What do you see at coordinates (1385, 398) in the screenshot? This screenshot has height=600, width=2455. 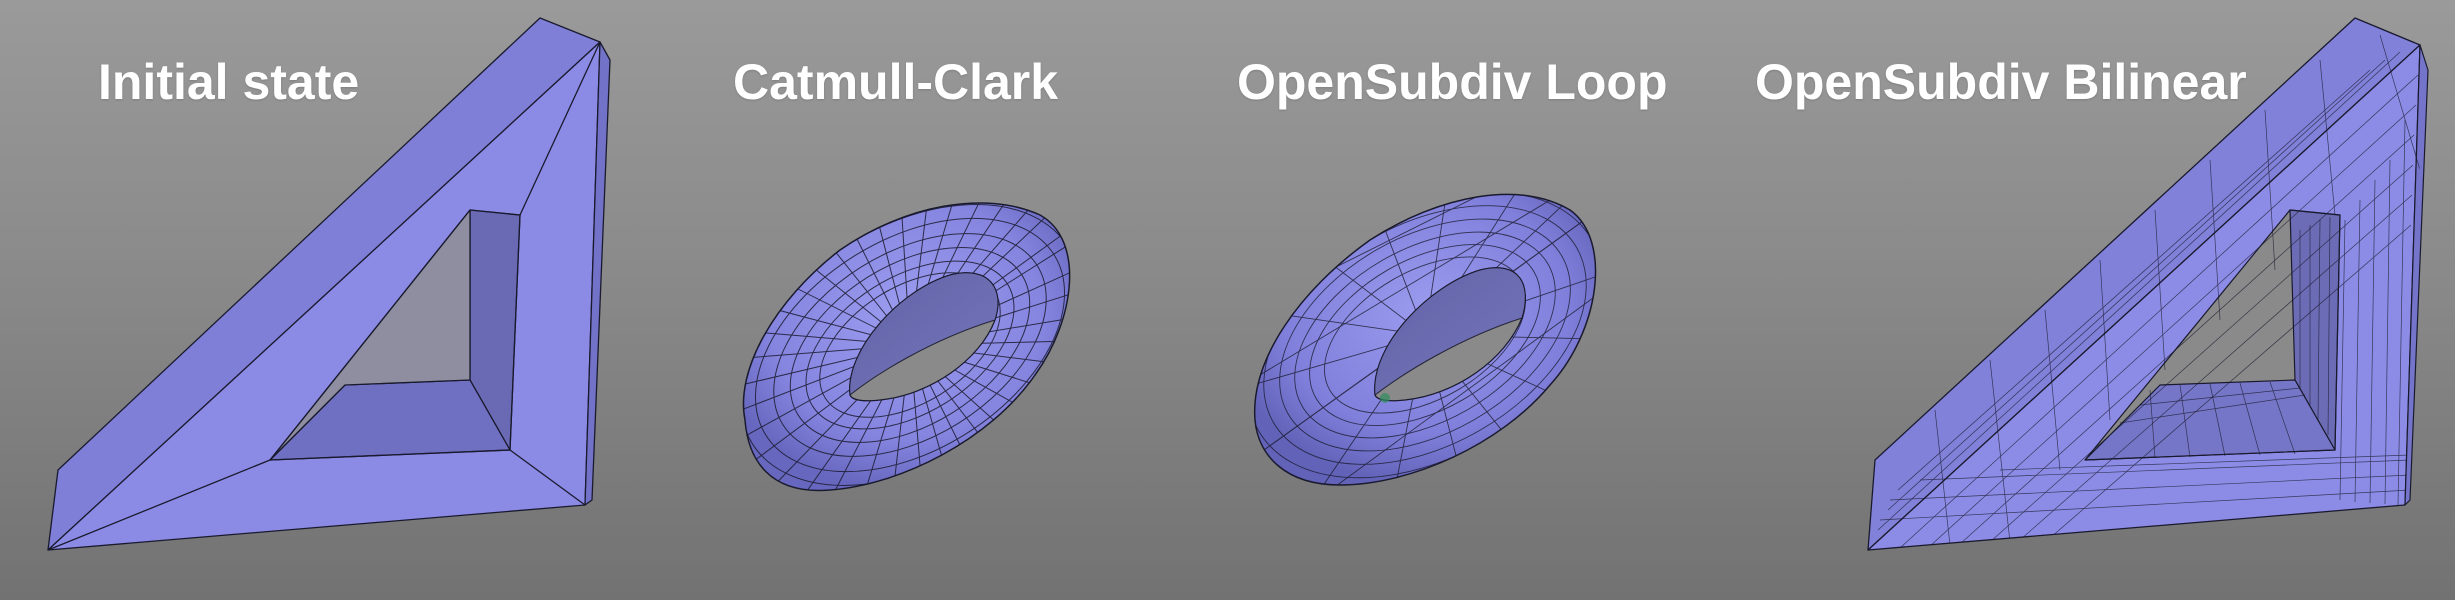 I see `loop-torus-pole` at bounding box center [1385, 398].